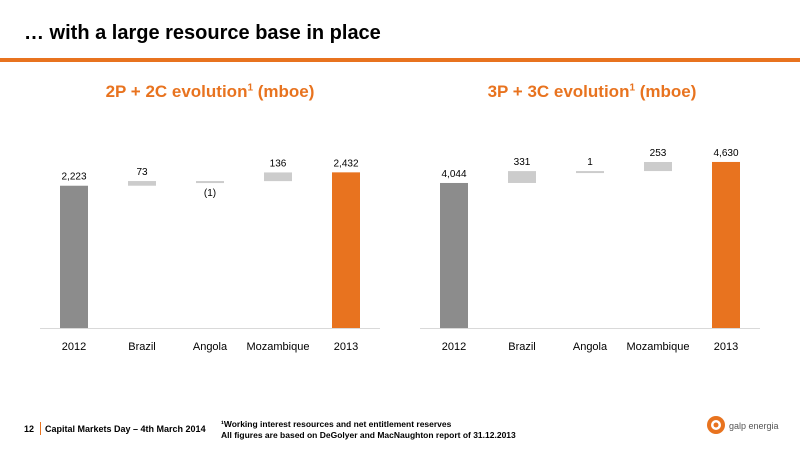 Image resolution: width=800 pixels, height=450 pixels. I want to click on category-label-2p2c-2013: 2013, so click(346, 347).